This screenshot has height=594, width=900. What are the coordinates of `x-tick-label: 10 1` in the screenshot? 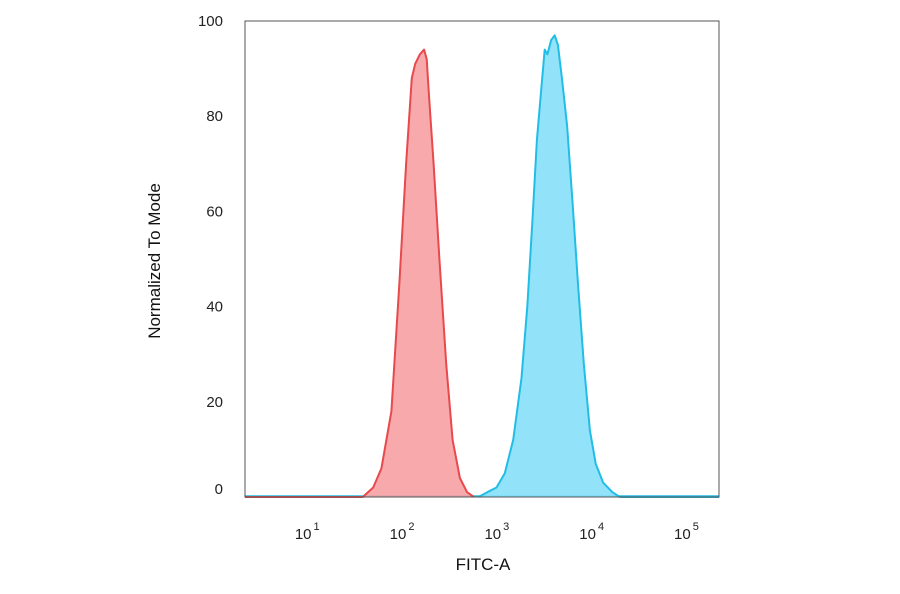 It's located at (307, 532).